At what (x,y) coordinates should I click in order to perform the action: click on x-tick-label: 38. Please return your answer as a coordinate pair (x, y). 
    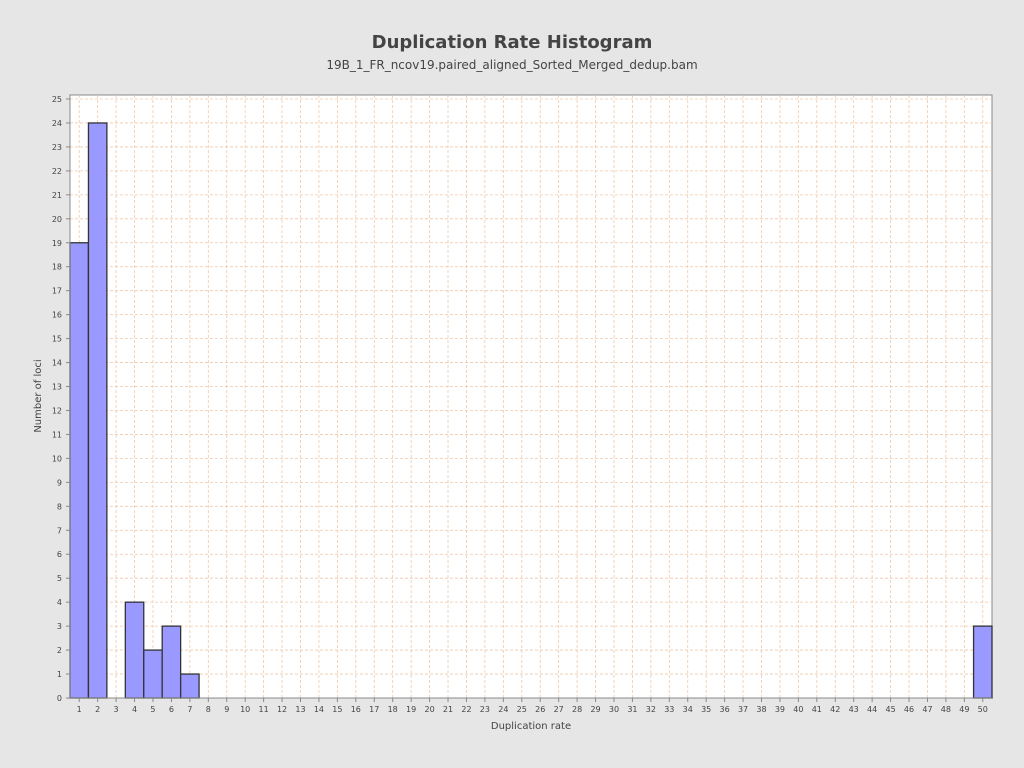
    Looking at the image, I should click on (761, 709).